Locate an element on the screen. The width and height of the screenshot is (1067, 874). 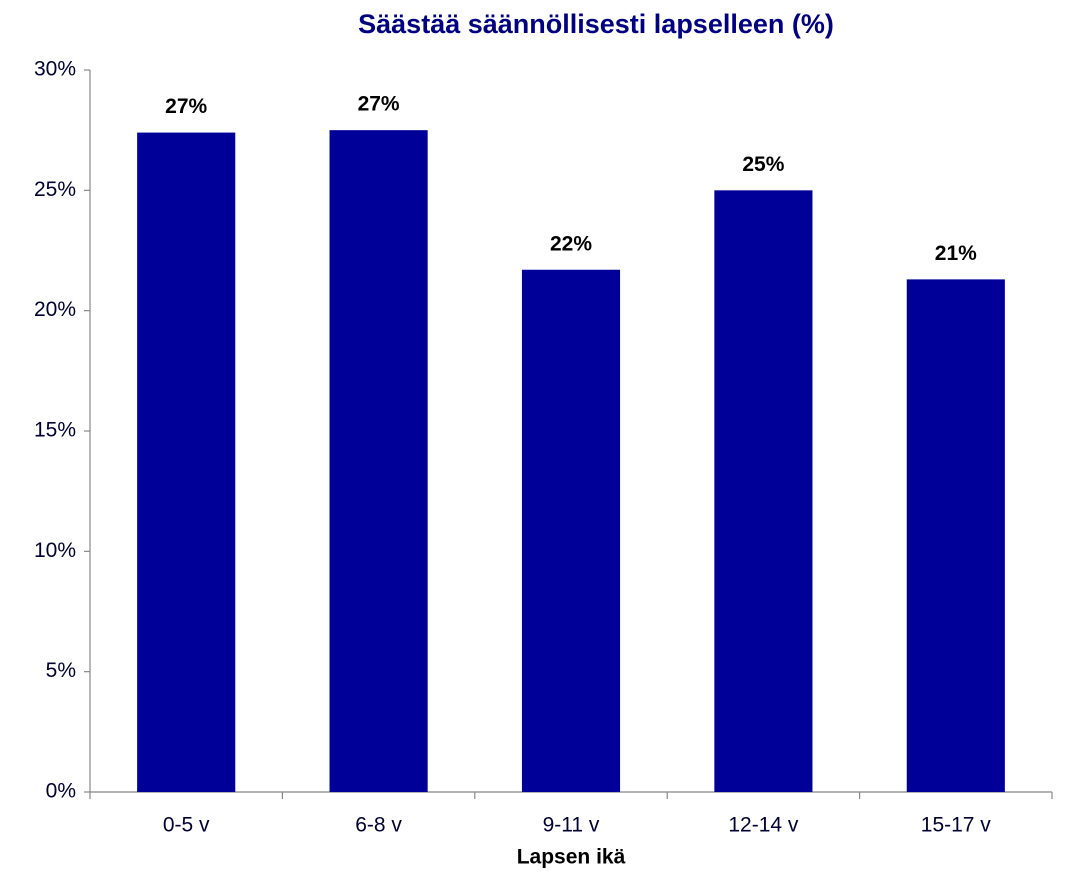
x-tick-label: 0-5 v is located at coordinates (186, 825).